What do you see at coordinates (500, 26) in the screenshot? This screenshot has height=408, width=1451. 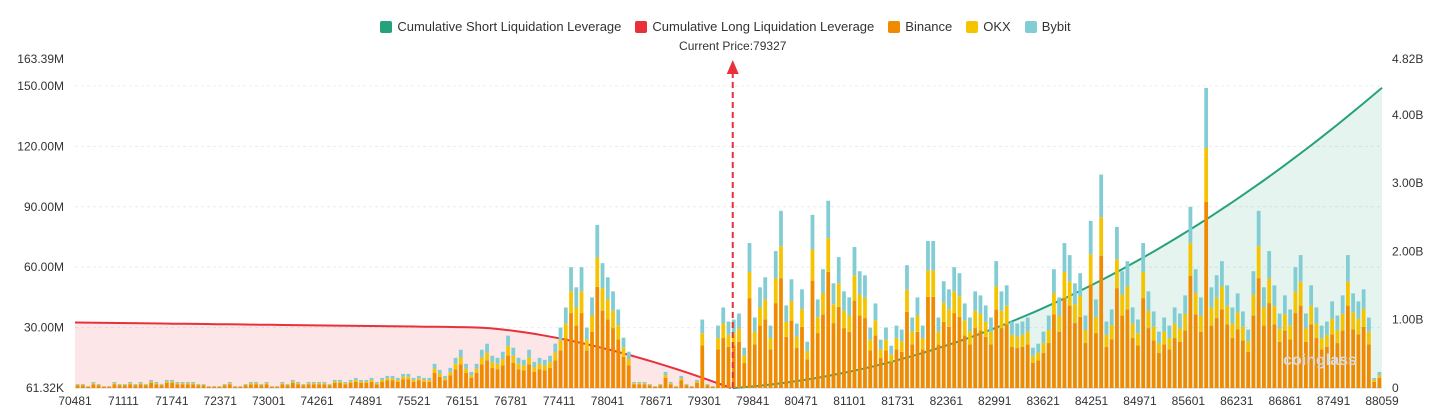 I see `legend-item-short-cumulative: Cumulative Short Liquidation Leverage` at bounding box center [500, 26].